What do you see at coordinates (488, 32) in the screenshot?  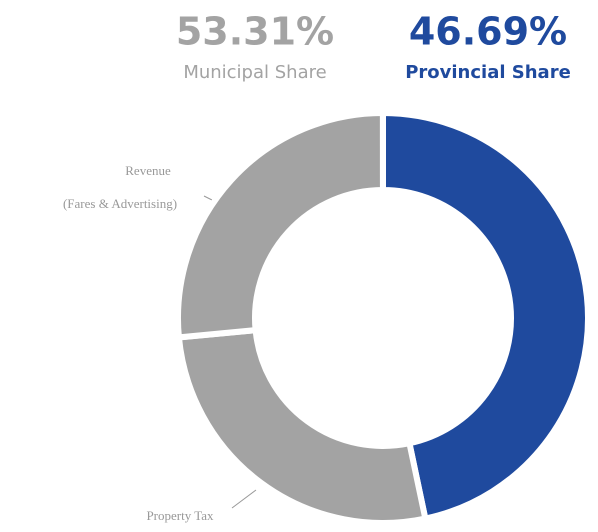 I see `share-value: 46.69%` at bounding box center [488, 32].